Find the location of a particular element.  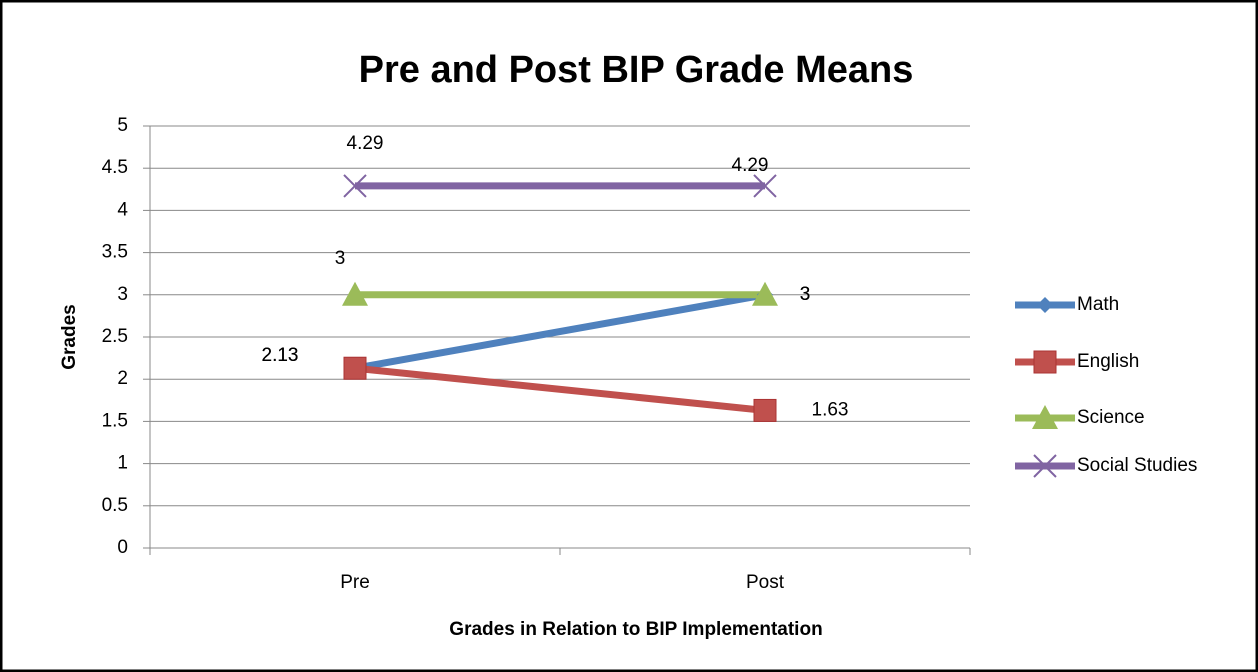

x-axis-title: Grades in Relation to BIP Implementation is located at coordinates (635, 629).